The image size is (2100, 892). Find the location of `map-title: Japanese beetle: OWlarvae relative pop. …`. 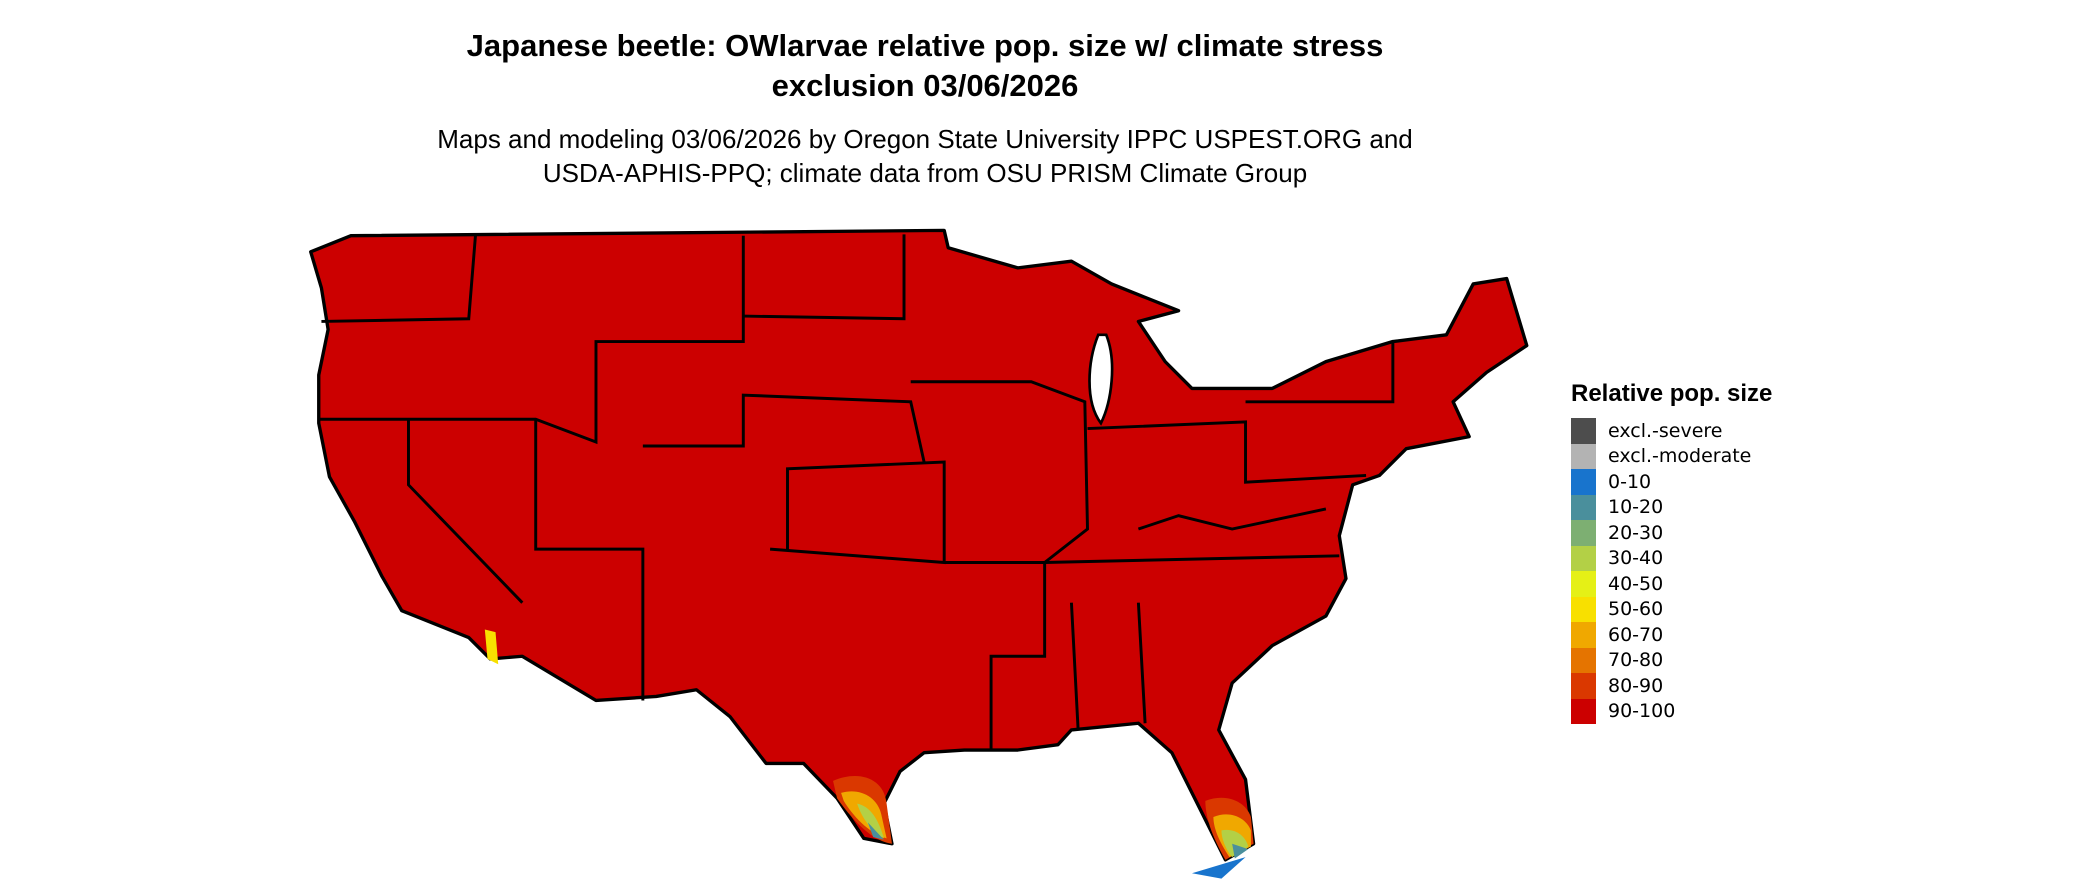

map-title: Japanese beetle: OWlarvae relative pop. … is located at coordinates (925, 66).